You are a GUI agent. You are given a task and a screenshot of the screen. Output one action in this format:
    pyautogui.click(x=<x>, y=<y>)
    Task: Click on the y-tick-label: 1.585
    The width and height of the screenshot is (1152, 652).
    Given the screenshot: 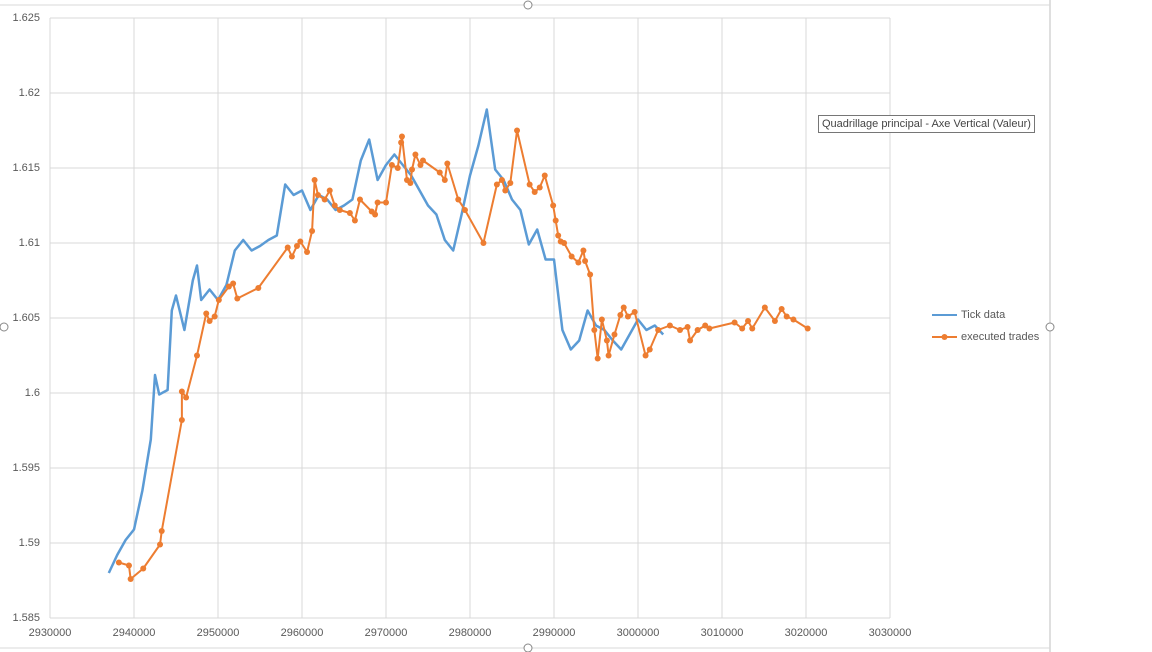 What is the action you would take?
    pyautogui.click(x=26, y=618)
    